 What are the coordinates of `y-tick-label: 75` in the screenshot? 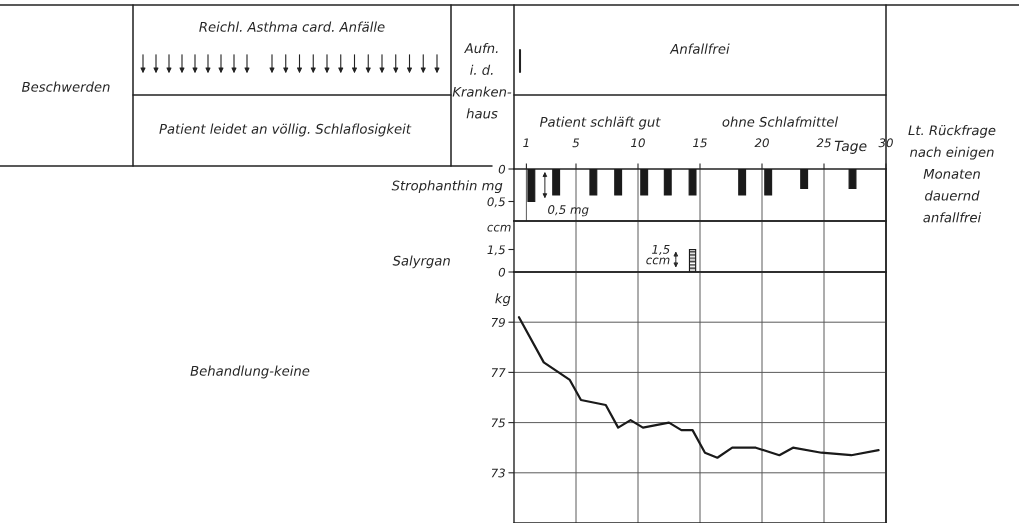 It's located at (498, 423).